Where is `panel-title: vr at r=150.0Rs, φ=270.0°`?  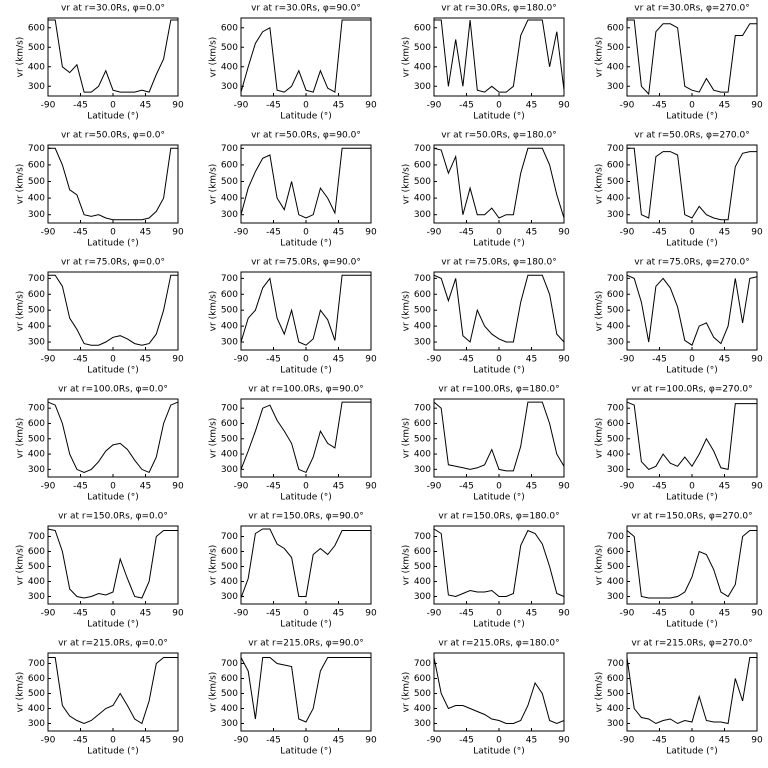 panel-title: vr at r=150.0Rs, φ=270.0° is located at coordinates (691, 517).